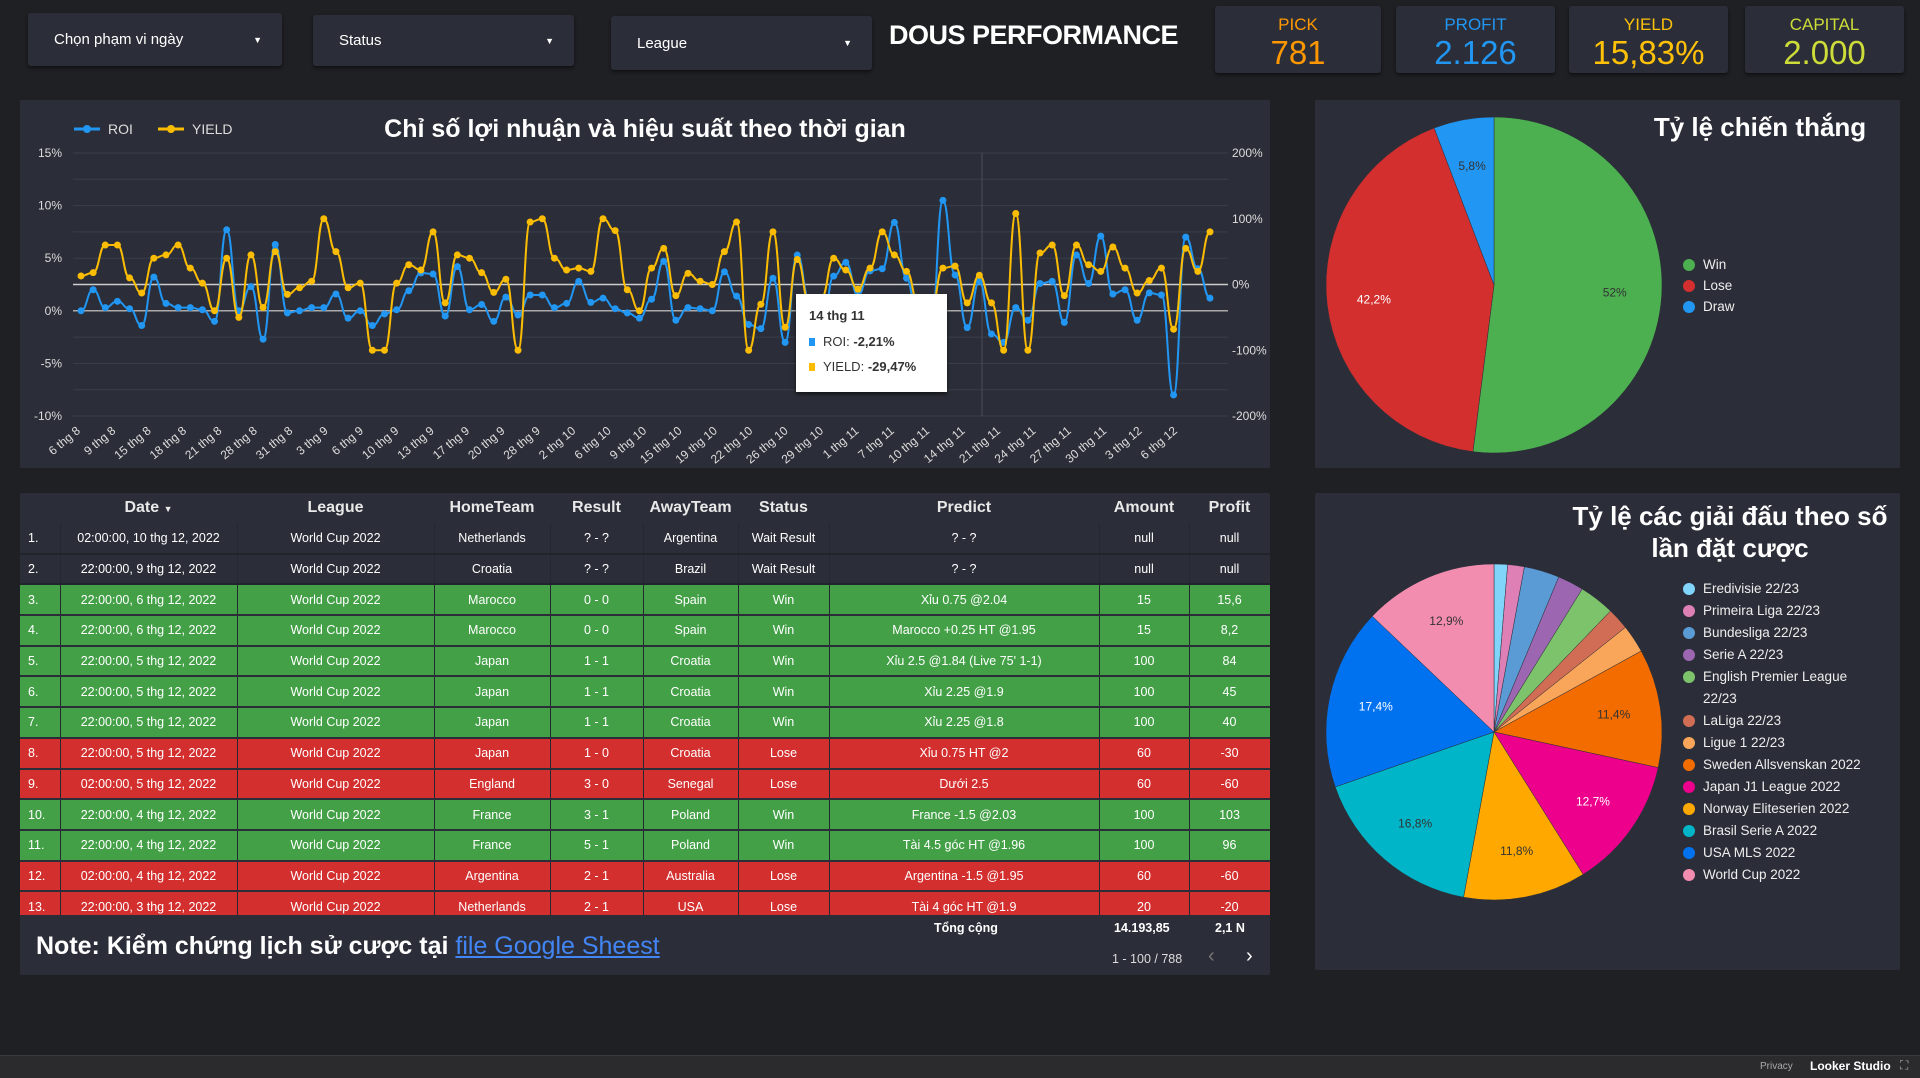 The width and height of the screenshot is (1920, 1078). What do you see at coordinates (1776, 1066) in the screenshot?
I see `privacy-link: Privacy` at bounding box center [1776, 1066].